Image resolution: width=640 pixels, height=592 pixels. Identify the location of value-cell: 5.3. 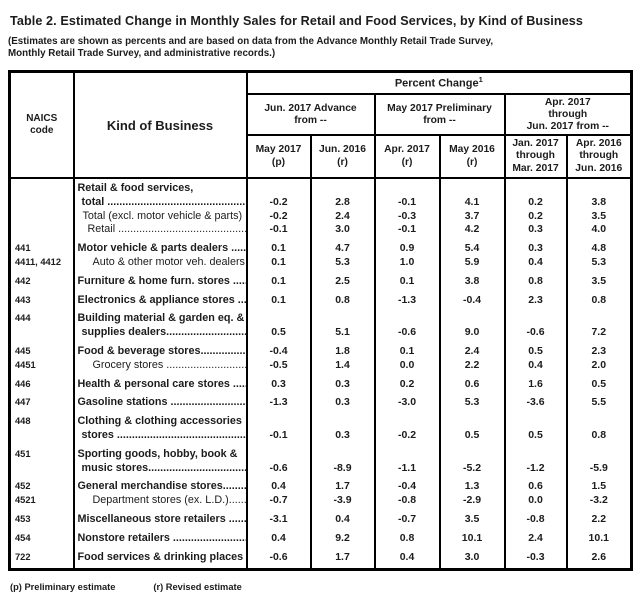
(342, 262).